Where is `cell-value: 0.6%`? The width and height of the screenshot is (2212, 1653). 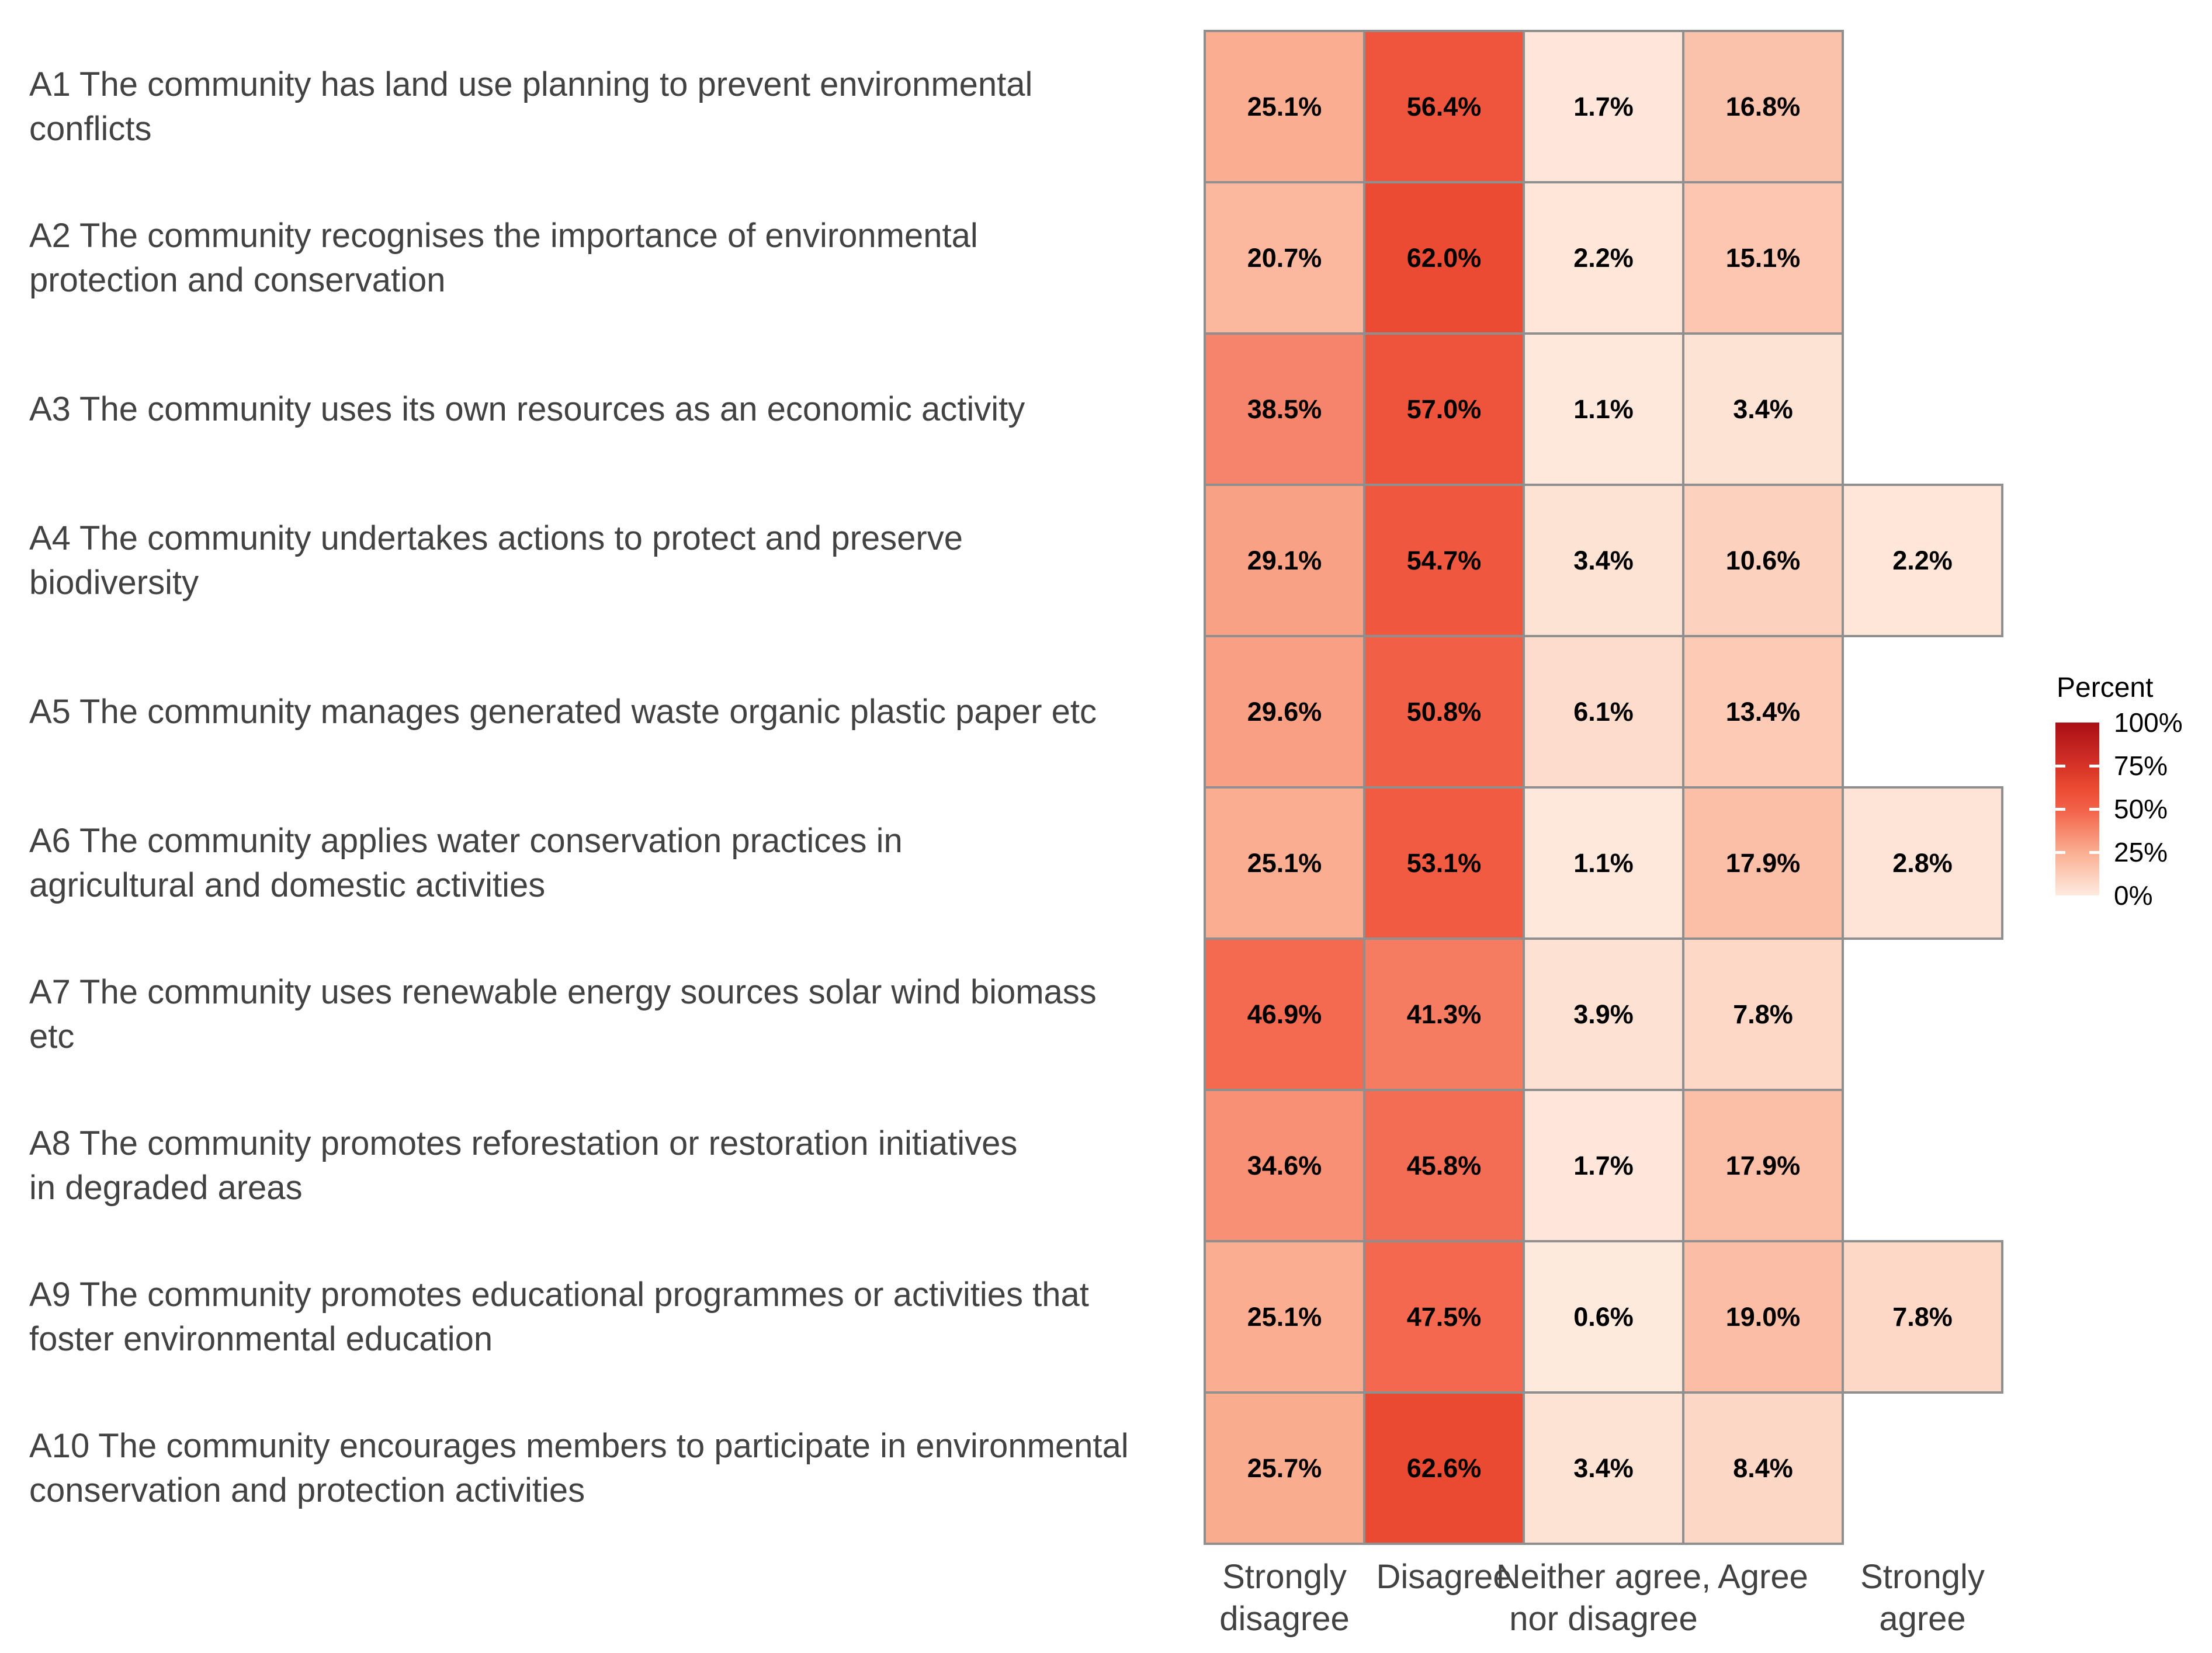
cell-value: 0.6% is located at coordinates (1603, 1316).